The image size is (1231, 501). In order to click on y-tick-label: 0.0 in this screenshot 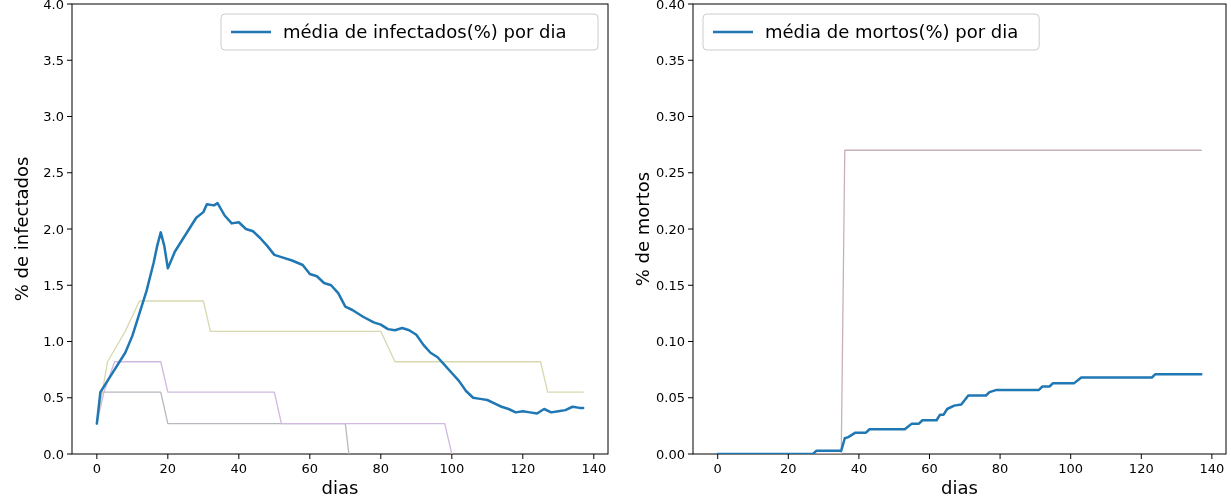, I will do `click(53, 454)`.